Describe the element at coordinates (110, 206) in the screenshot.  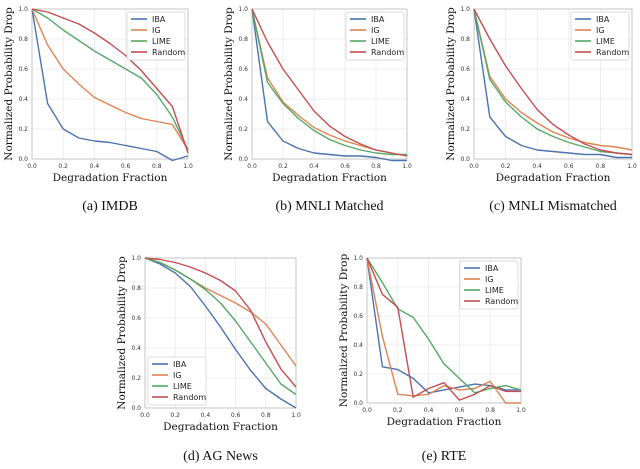
I see `chart-caption: (a) IMDB` at that location.